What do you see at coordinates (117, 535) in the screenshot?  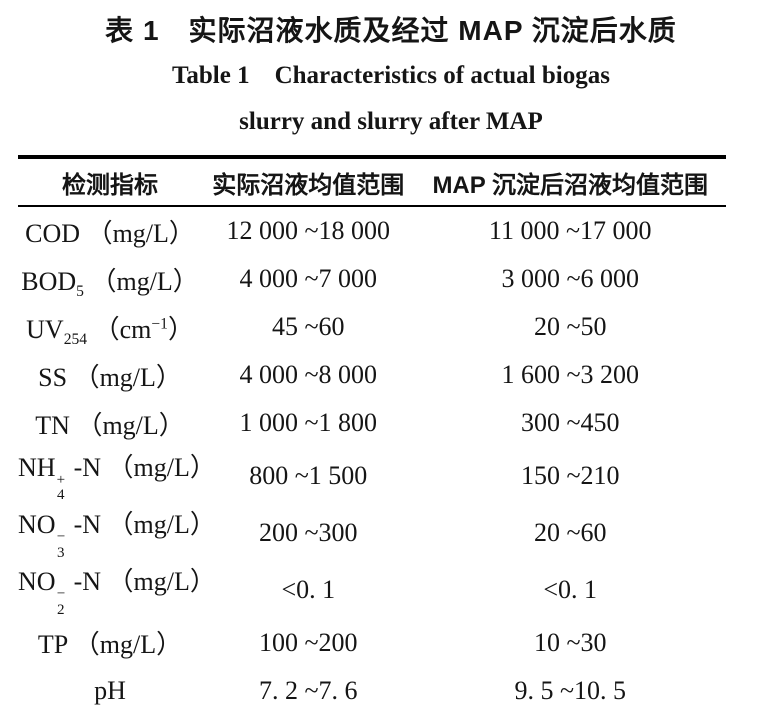 I see `indicator-cell: NO −3 -N （mg/L）` at bounding box center [117, 535].